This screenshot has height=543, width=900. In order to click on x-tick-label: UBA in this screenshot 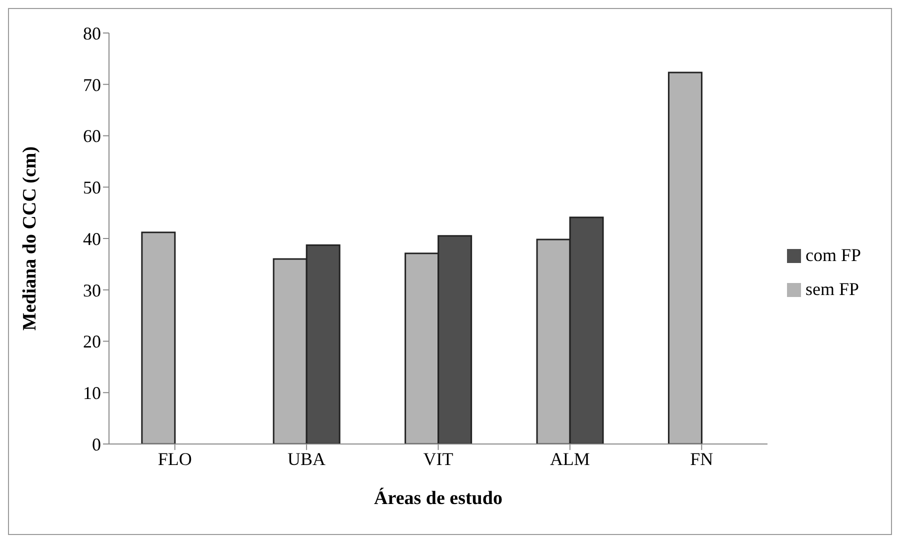, I will do `click(307, 458)`.